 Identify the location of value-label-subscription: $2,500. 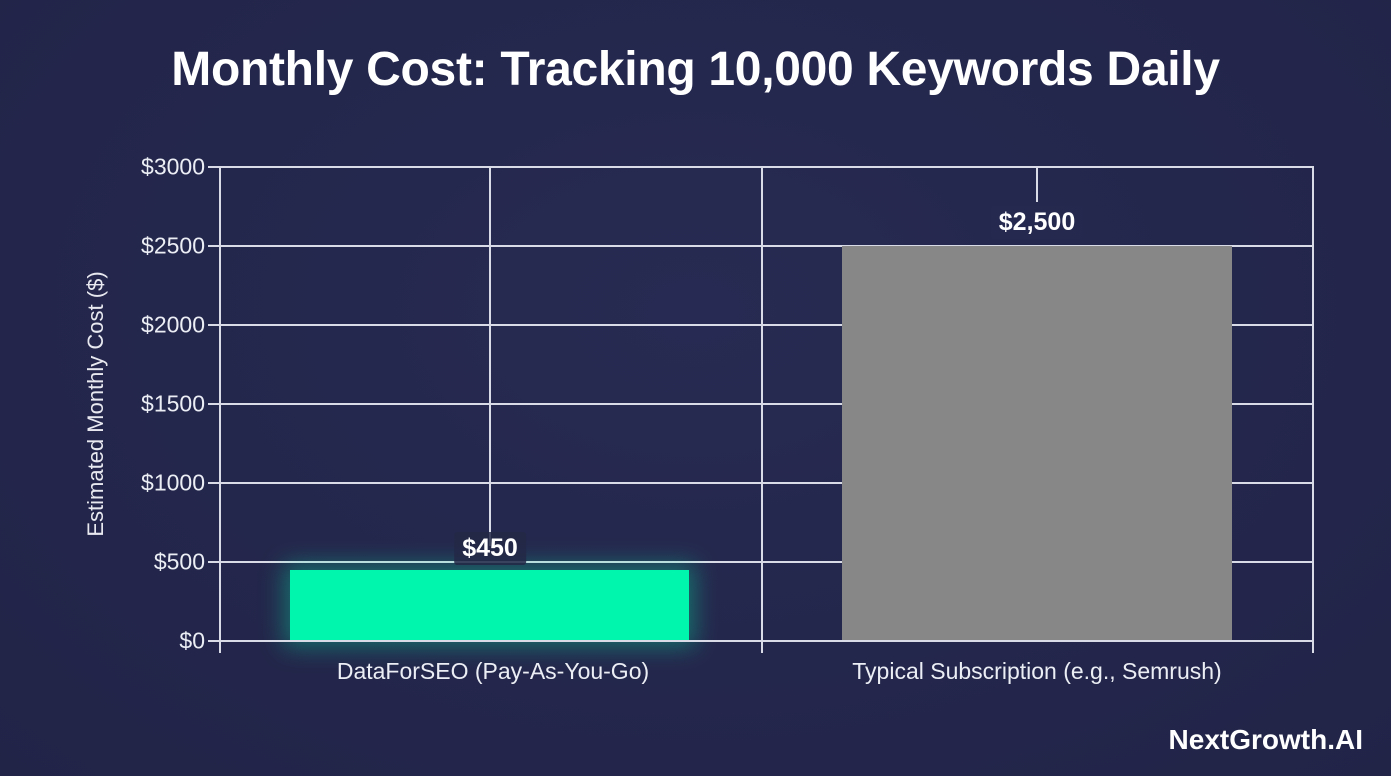
(1037, 222).